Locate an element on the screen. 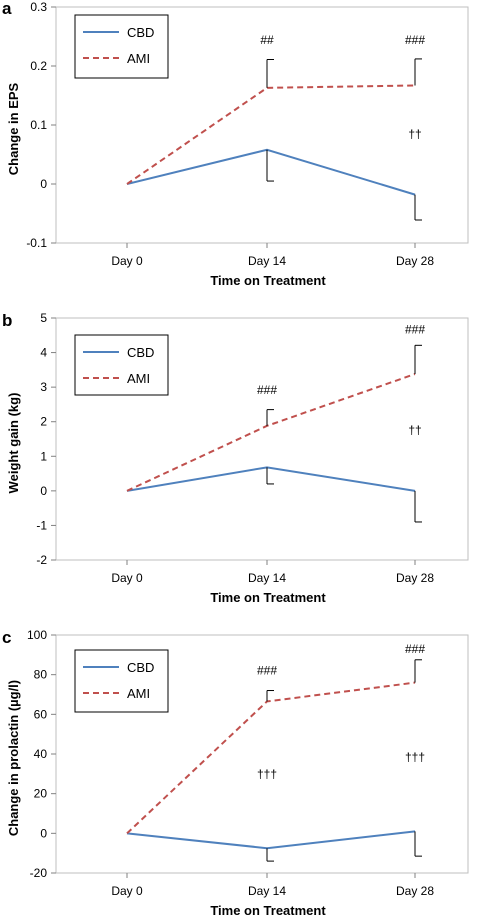  y-tick-label: 4 is located at coordinates (43, 353).